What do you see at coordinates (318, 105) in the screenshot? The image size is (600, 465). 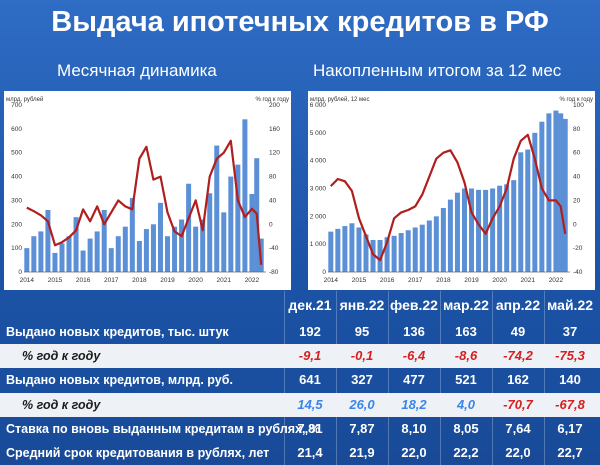 I see `left-tick-label: 6 000` at bounding box center [318, 105].